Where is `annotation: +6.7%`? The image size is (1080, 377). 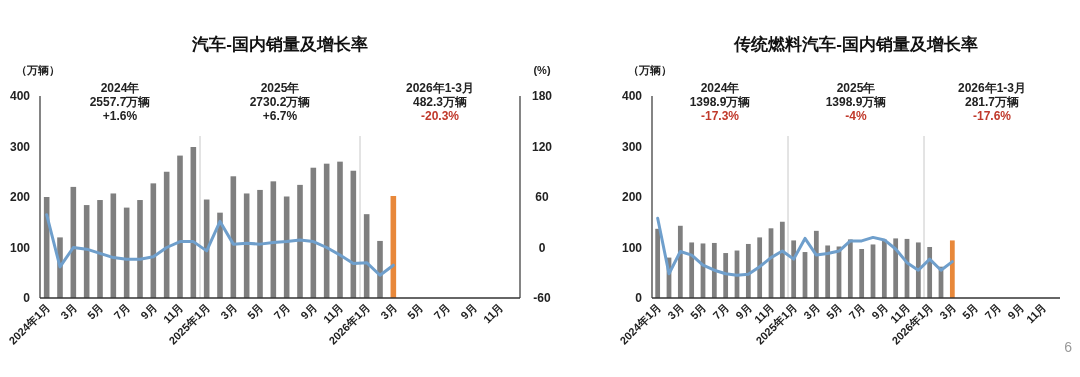
annotation: +6.7% is located at coordinates (280, 116).